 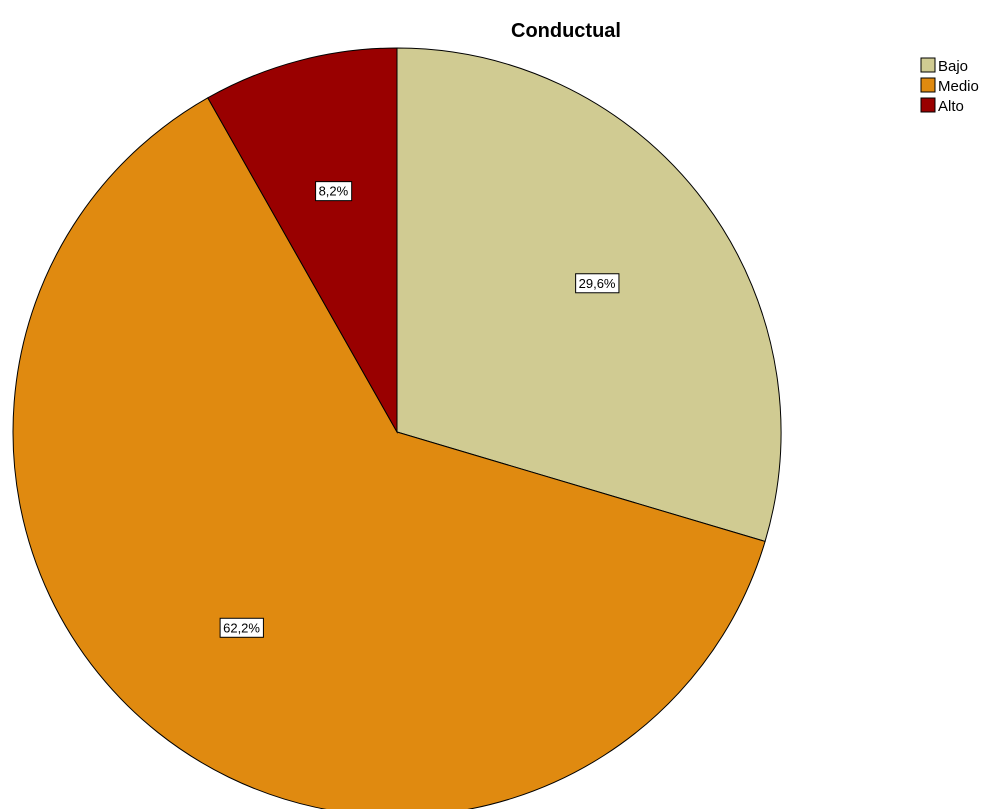 I want to click on data-label-text: 29,6%, so click(x=597, y=283).